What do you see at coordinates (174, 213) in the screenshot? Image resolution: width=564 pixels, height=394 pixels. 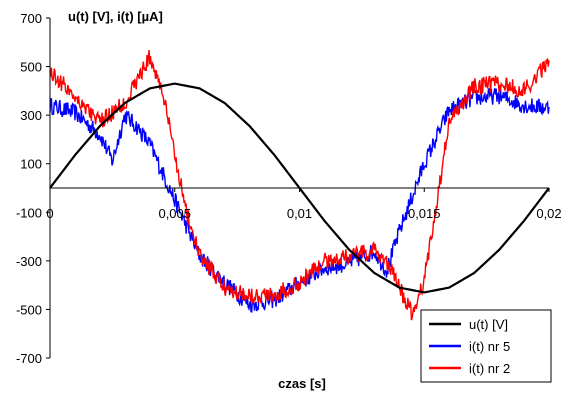 I see `x-tick-label: 0,005` at bounding box center [174, 213].